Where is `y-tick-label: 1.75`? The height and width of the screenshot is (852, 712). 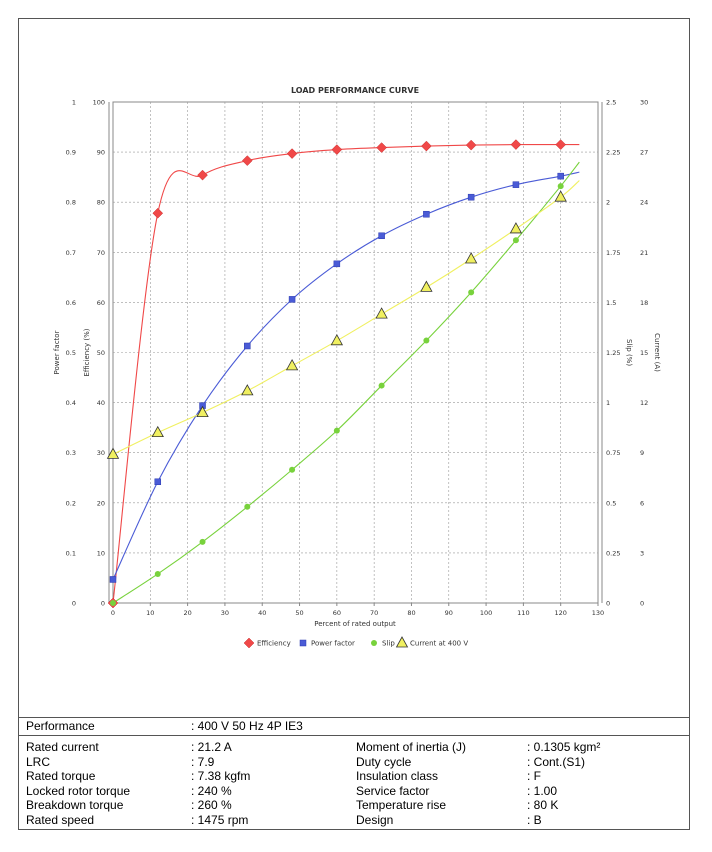 y-tick-label: 1.75 is located at coordinates (613, 253).